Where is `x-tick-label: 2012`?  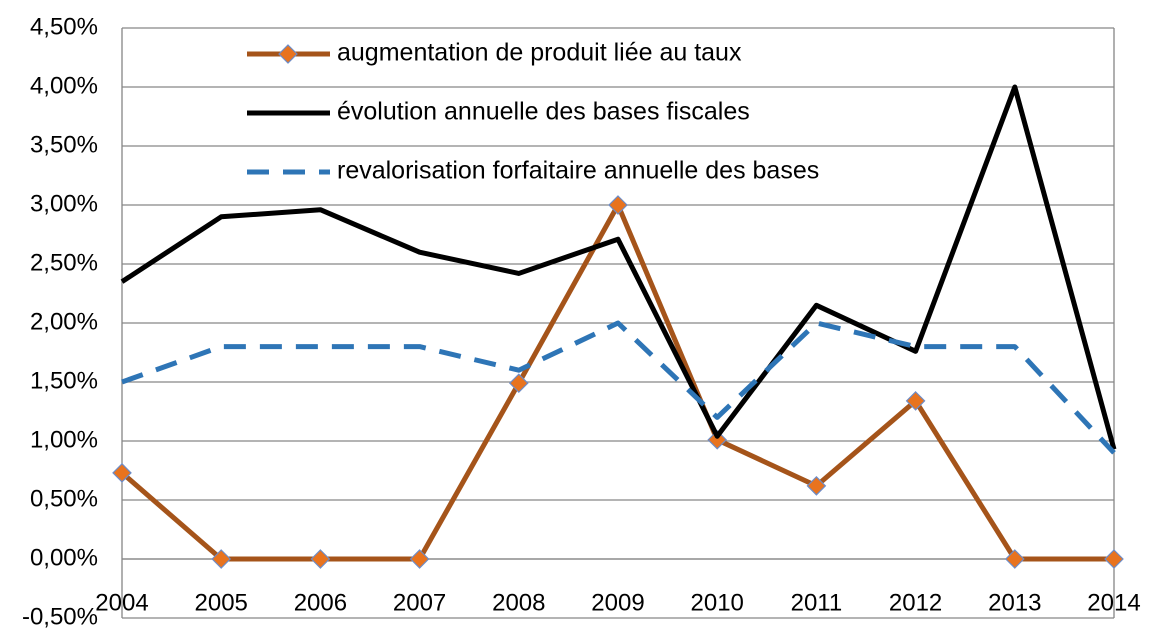
x-tick-label: 2012 is located at coordinates (915, 602).